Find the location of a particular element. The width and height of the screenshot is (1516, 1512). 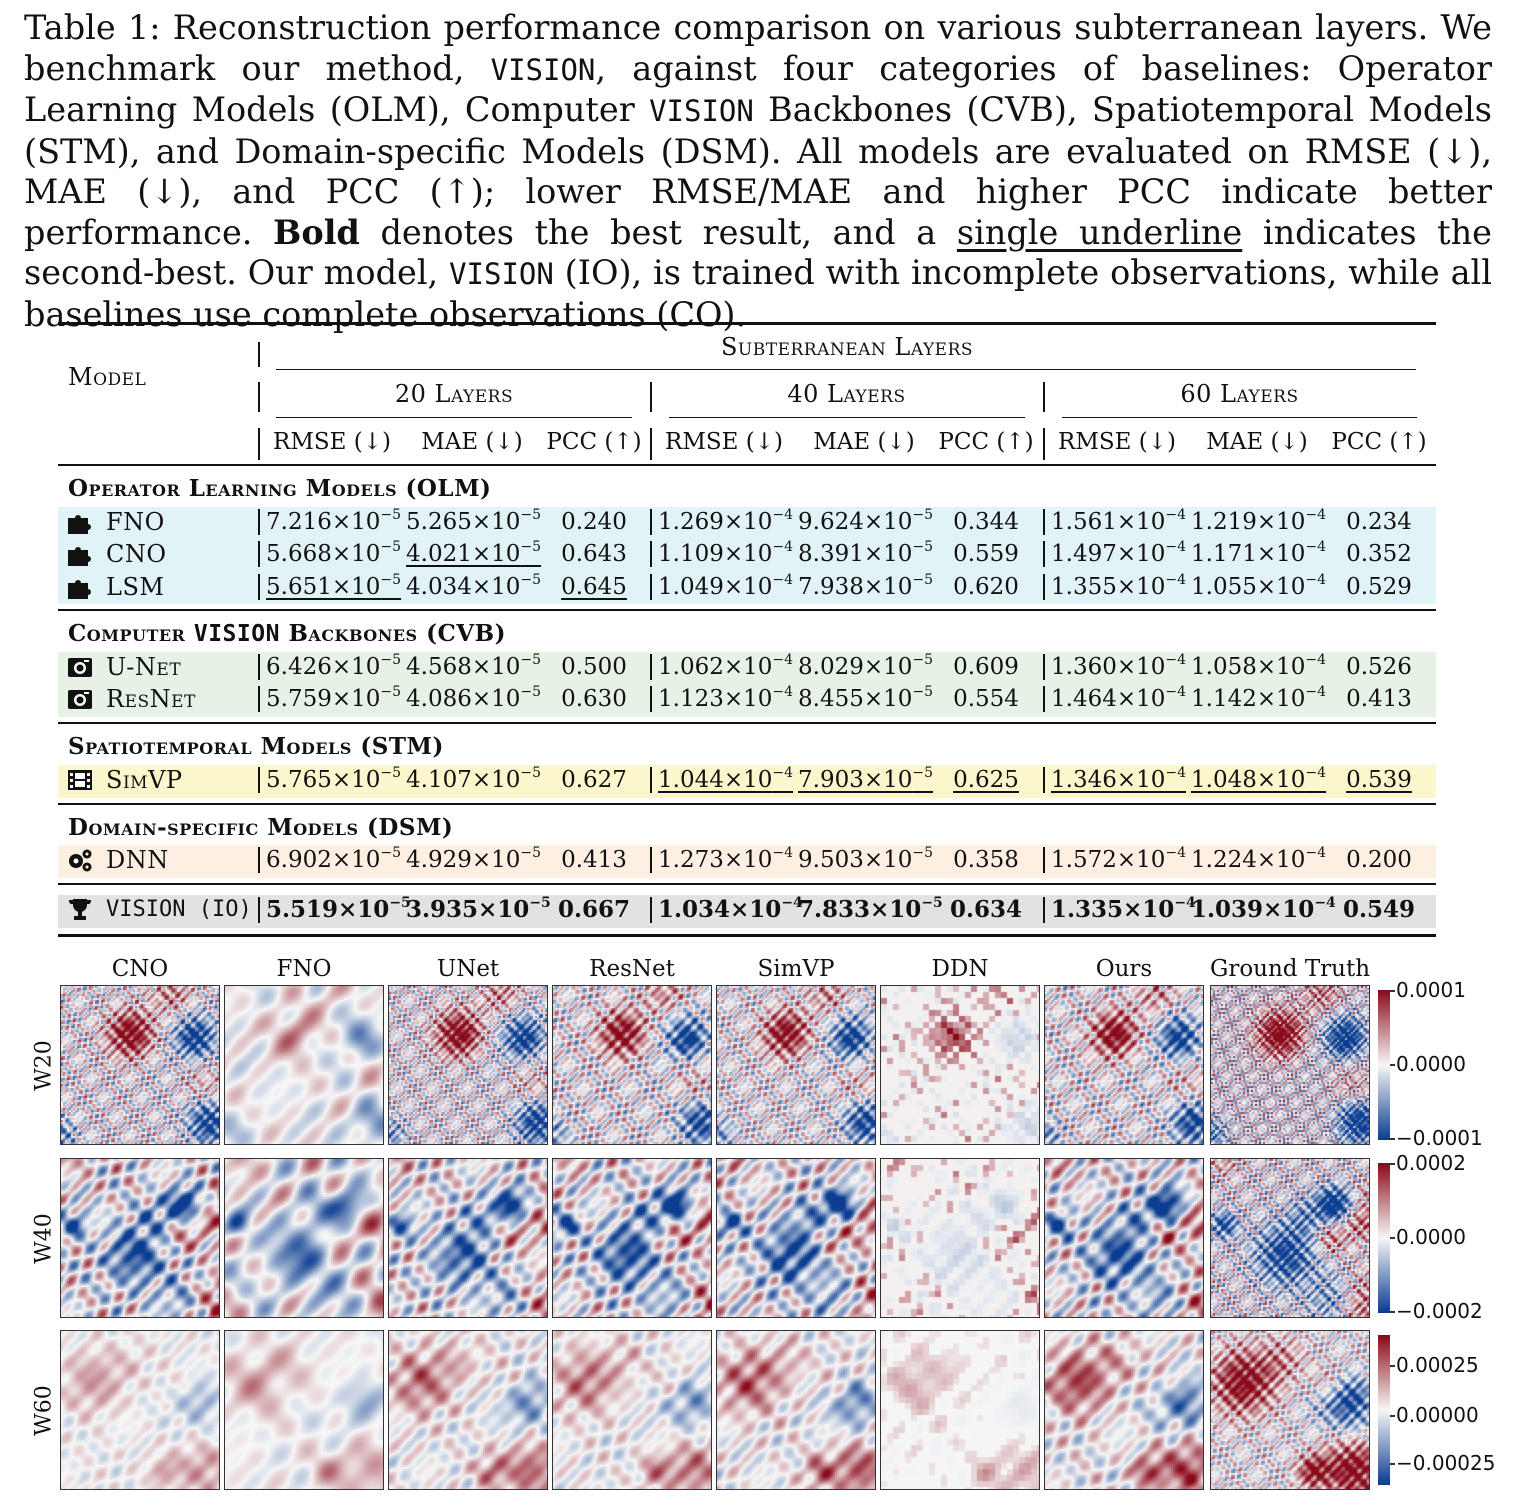

table-cell: 7.903×10−5 is located at coordinates (866, 779).